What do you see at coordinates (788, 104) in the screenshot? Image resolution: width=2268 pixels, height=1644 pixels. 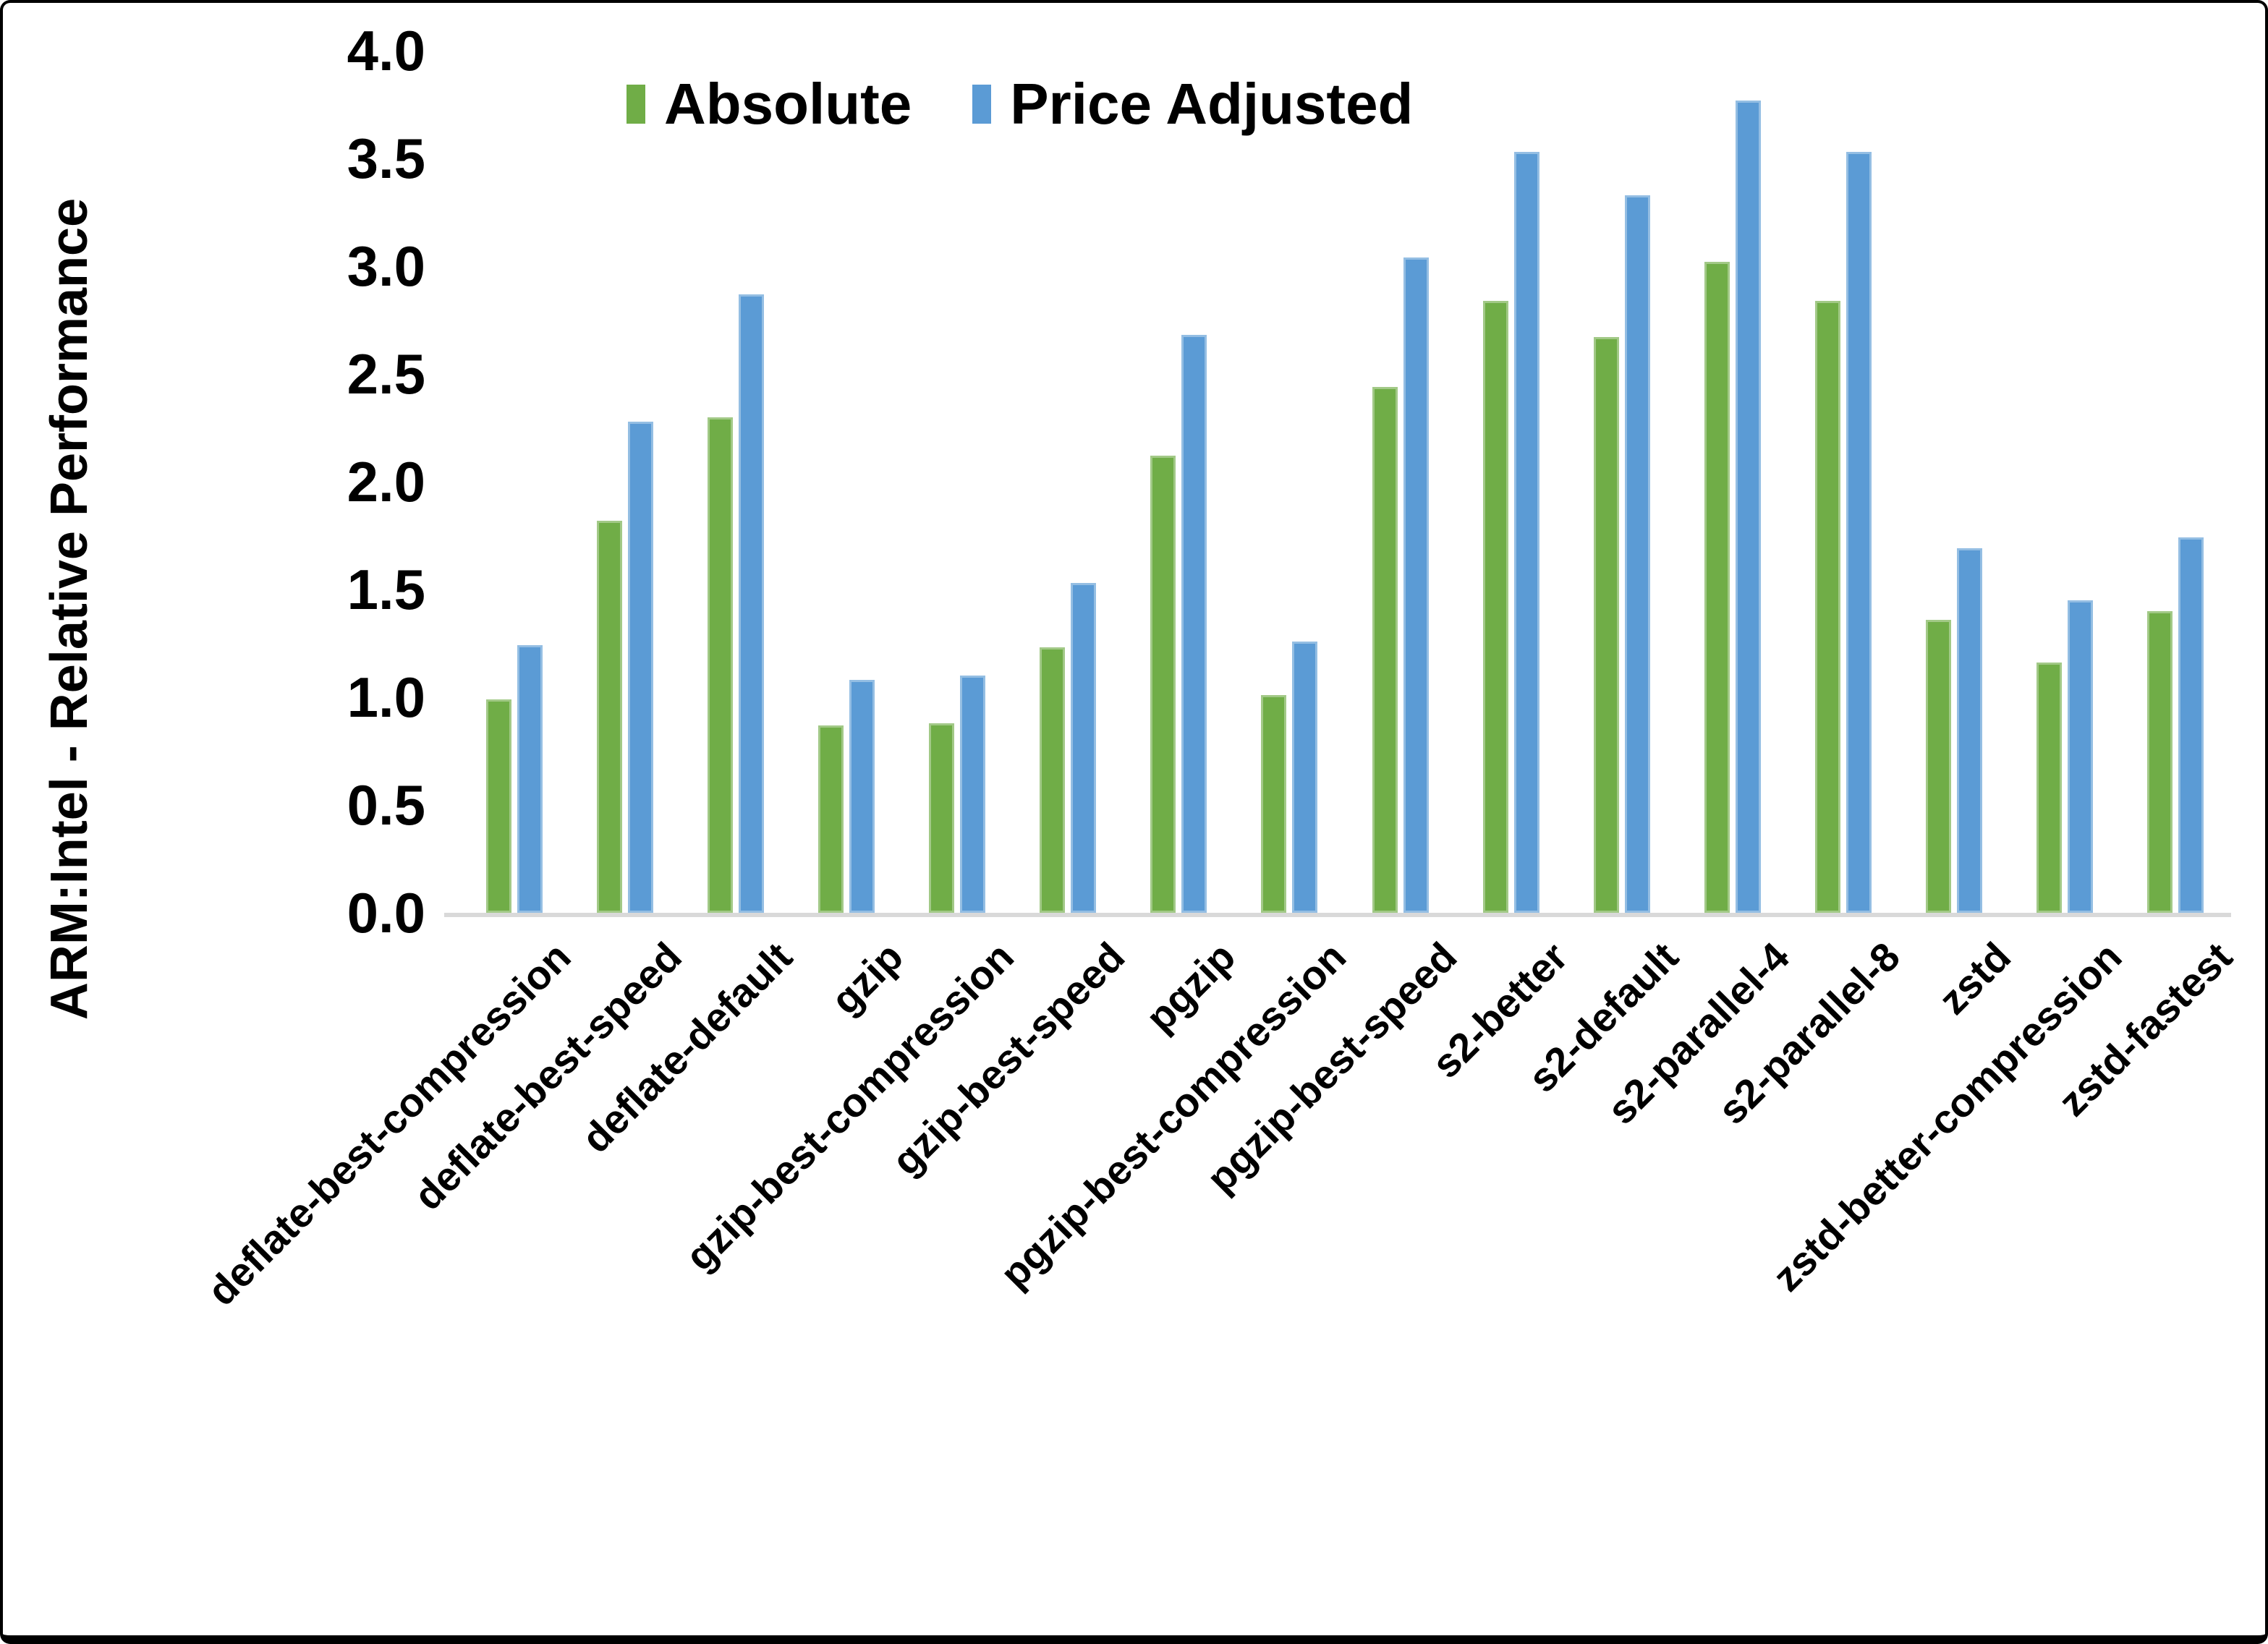 I see `legend-label: Absolute` at bounding box center [788, 104].